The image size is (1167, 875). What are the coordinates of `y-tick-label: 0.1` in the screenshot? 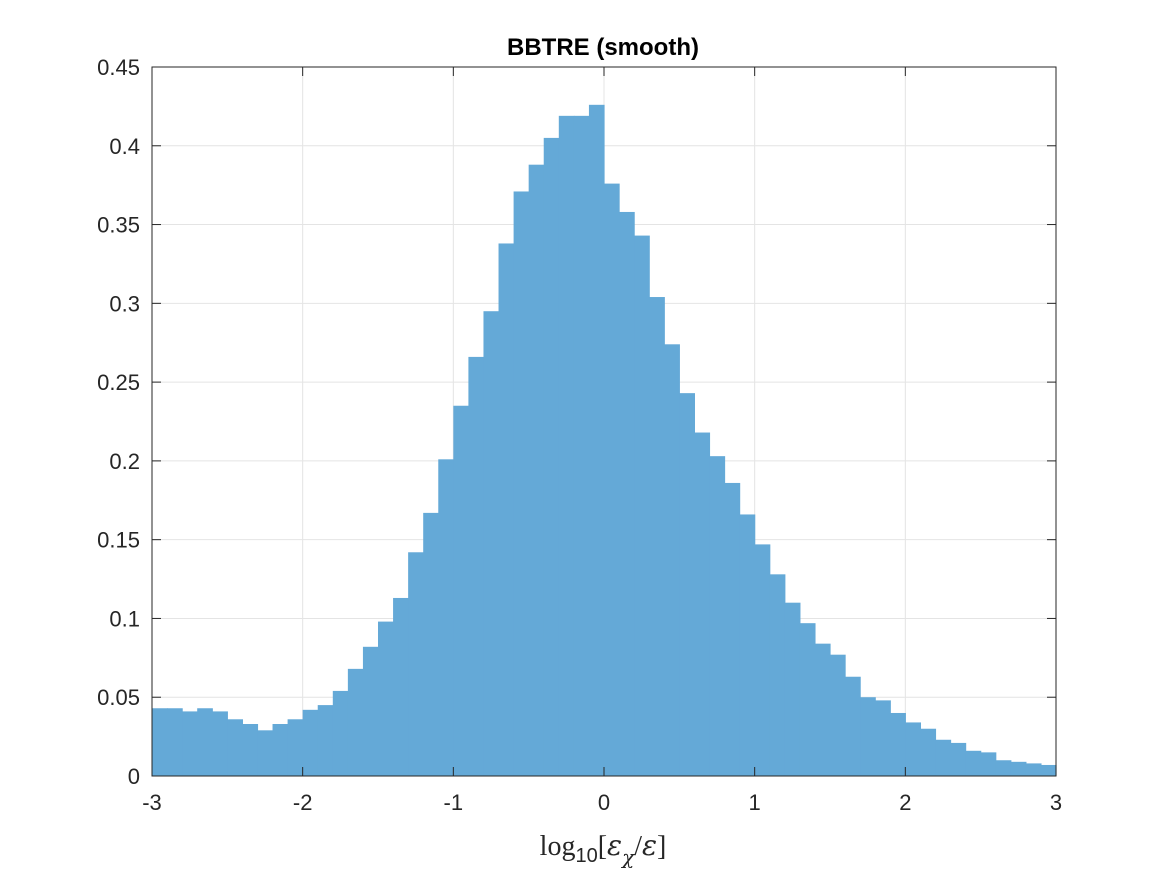 It's located at (124, 618).